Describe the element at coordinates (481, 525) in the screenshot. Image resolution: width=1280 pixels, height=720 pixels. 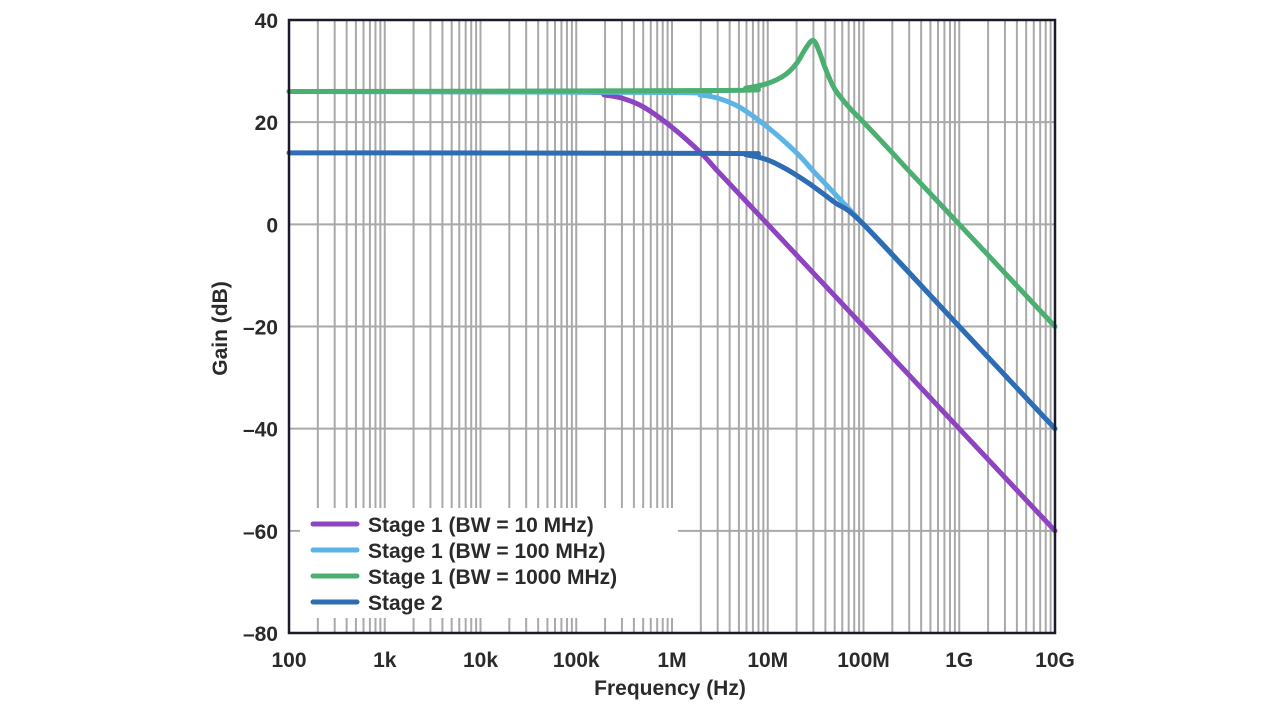
I see `legend-label: Stage 1 (BW = 10 MHz)` at that location.